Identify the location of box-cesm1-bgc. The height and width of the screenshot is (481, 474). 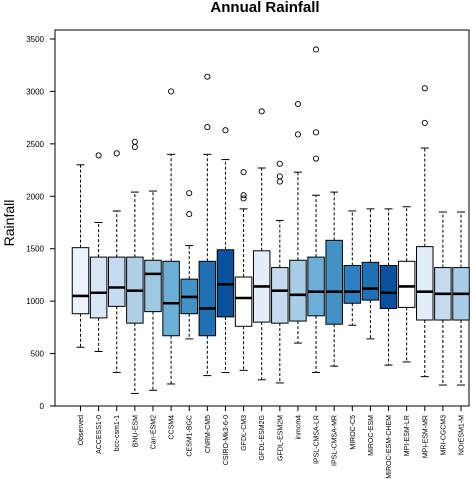
(189, 265).